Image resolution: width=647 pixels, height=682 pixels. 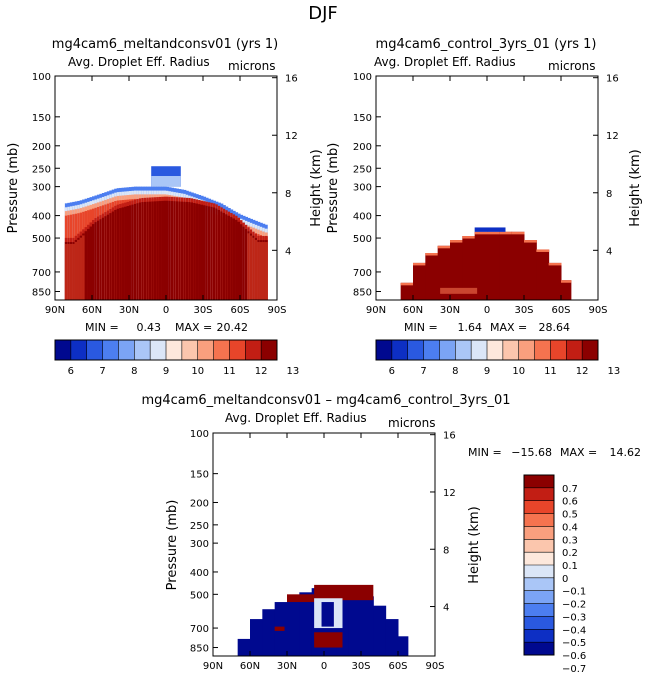 I want to click on pressure-tick-label: 100, so click(x=199, y=434).